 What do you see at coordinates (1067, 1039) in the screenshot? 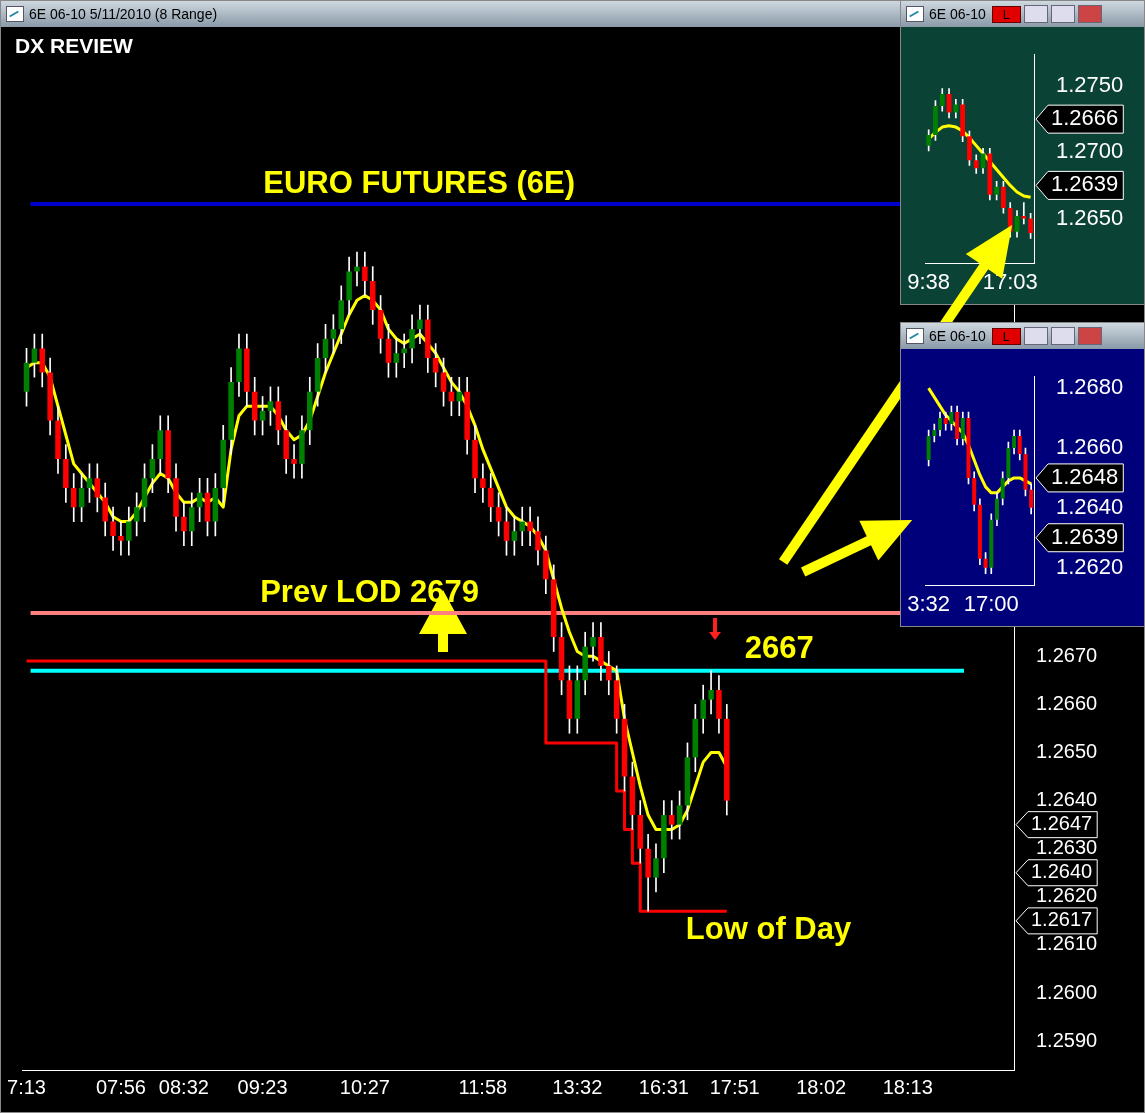
I see `y-tick-label: 1.2590` at bounding box center [1067, 1039].